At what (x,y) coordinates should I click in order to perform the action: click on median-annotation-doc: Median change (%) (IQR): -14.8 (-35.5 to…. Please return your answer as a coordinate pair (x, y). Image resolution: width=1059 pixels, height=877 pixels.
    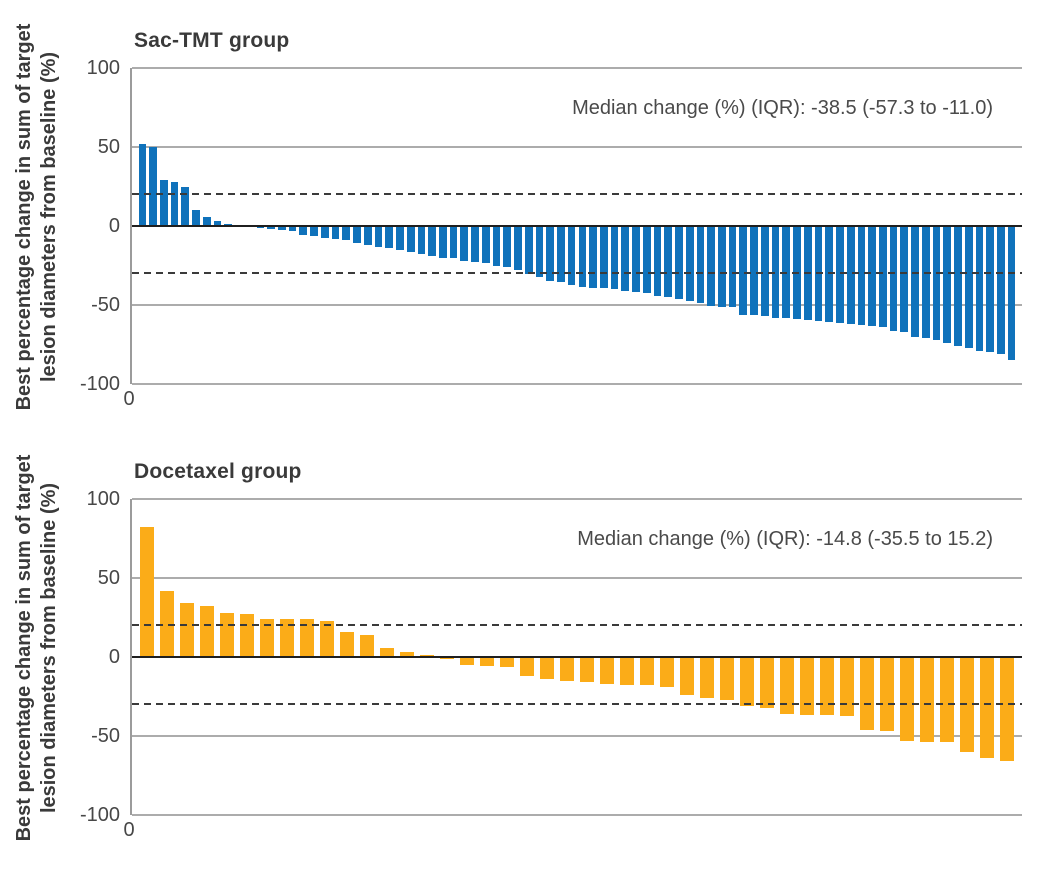
    Looking at the image, I should click on (785, 539).